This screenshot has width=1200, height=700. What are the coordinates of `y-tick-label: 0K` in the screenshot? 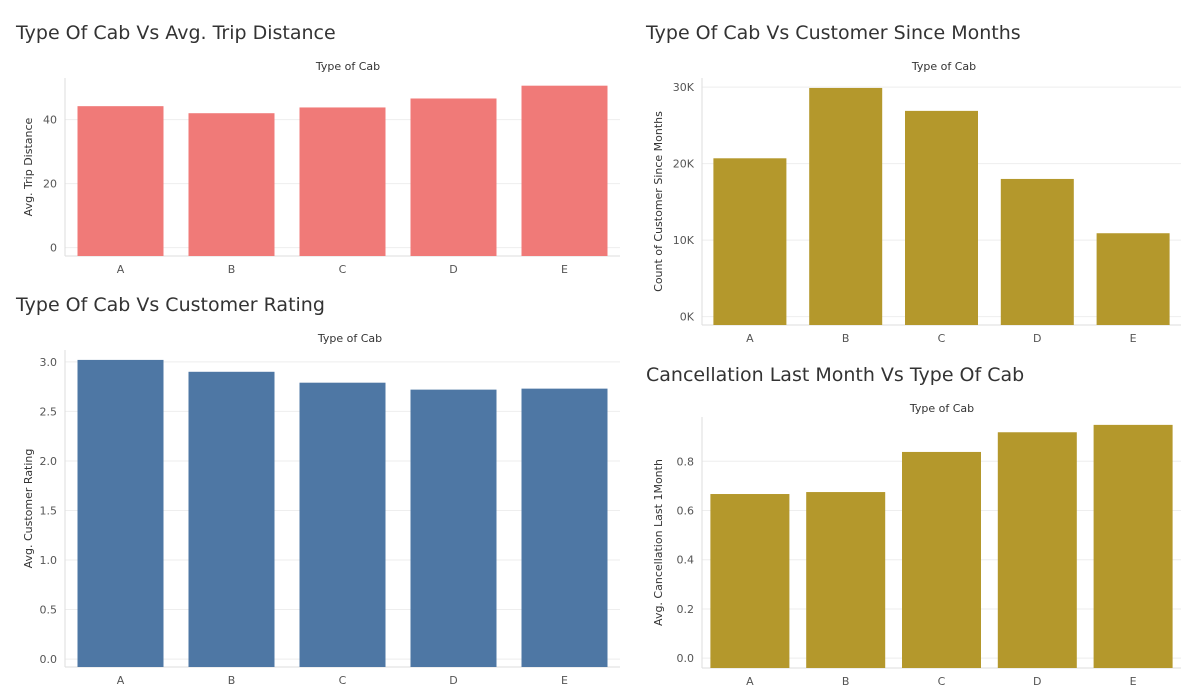 It's located at (687, 317).